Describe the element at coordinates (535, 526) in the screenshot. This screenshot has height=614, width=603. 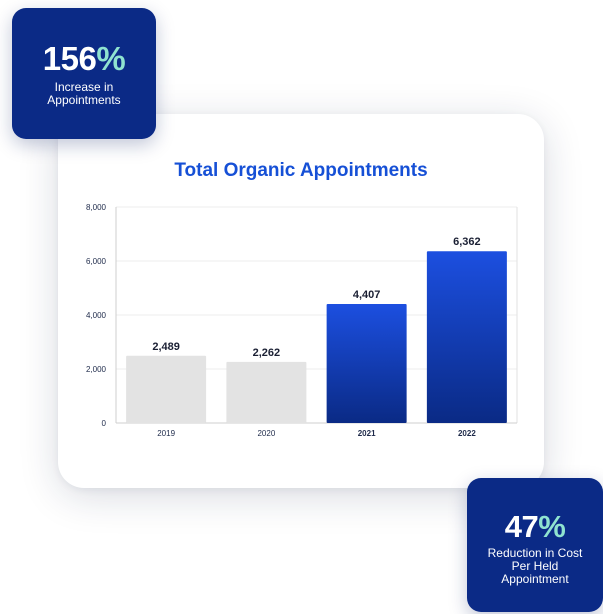
I see `stat-reduction-value: 47%` at that location.